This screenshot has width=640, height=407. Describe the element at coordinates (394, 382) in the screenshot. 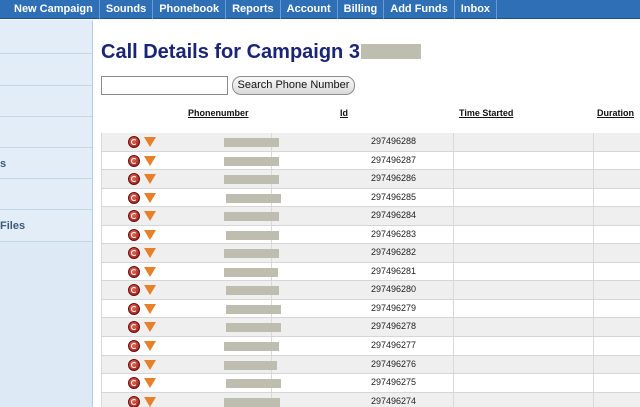

I see `call-id: 297496275` at that location.